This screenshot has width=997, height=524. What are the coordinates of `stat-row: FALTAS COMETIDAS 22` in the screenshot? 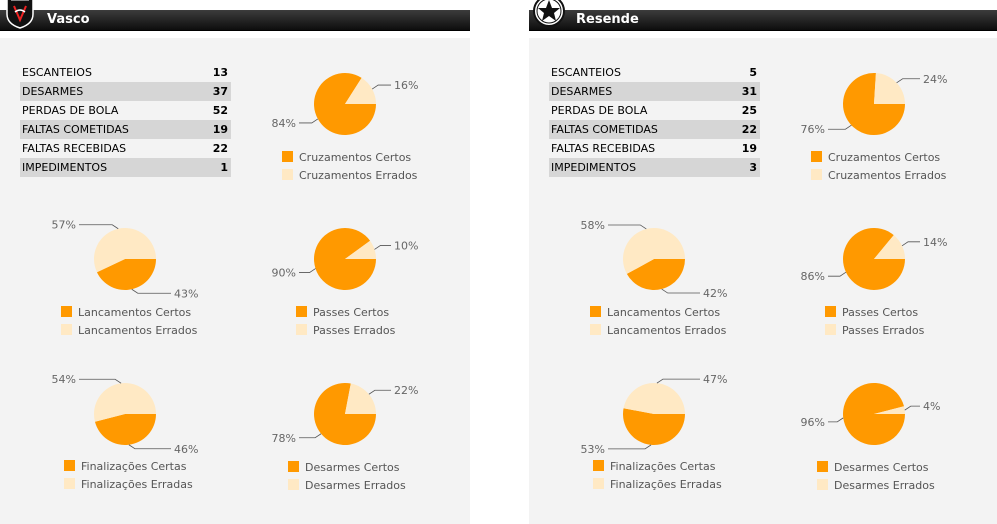 It's located at (654, 129).